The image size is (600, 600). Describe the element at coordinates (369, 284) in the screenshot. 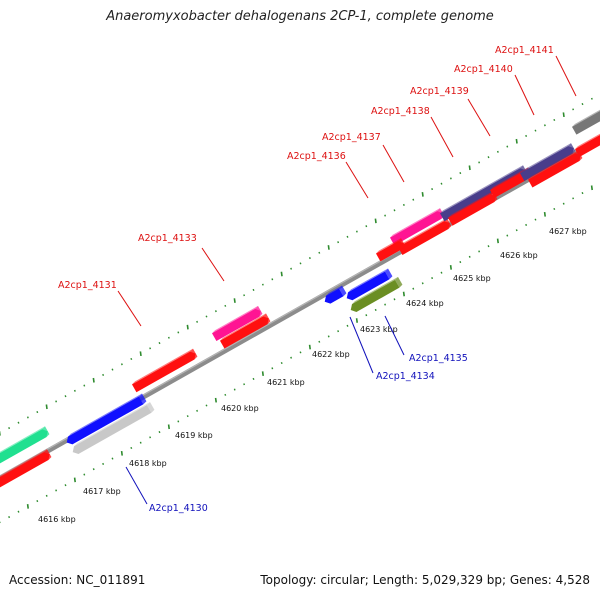

I see `gene-feature-a2cp1-4134-b` at that location.